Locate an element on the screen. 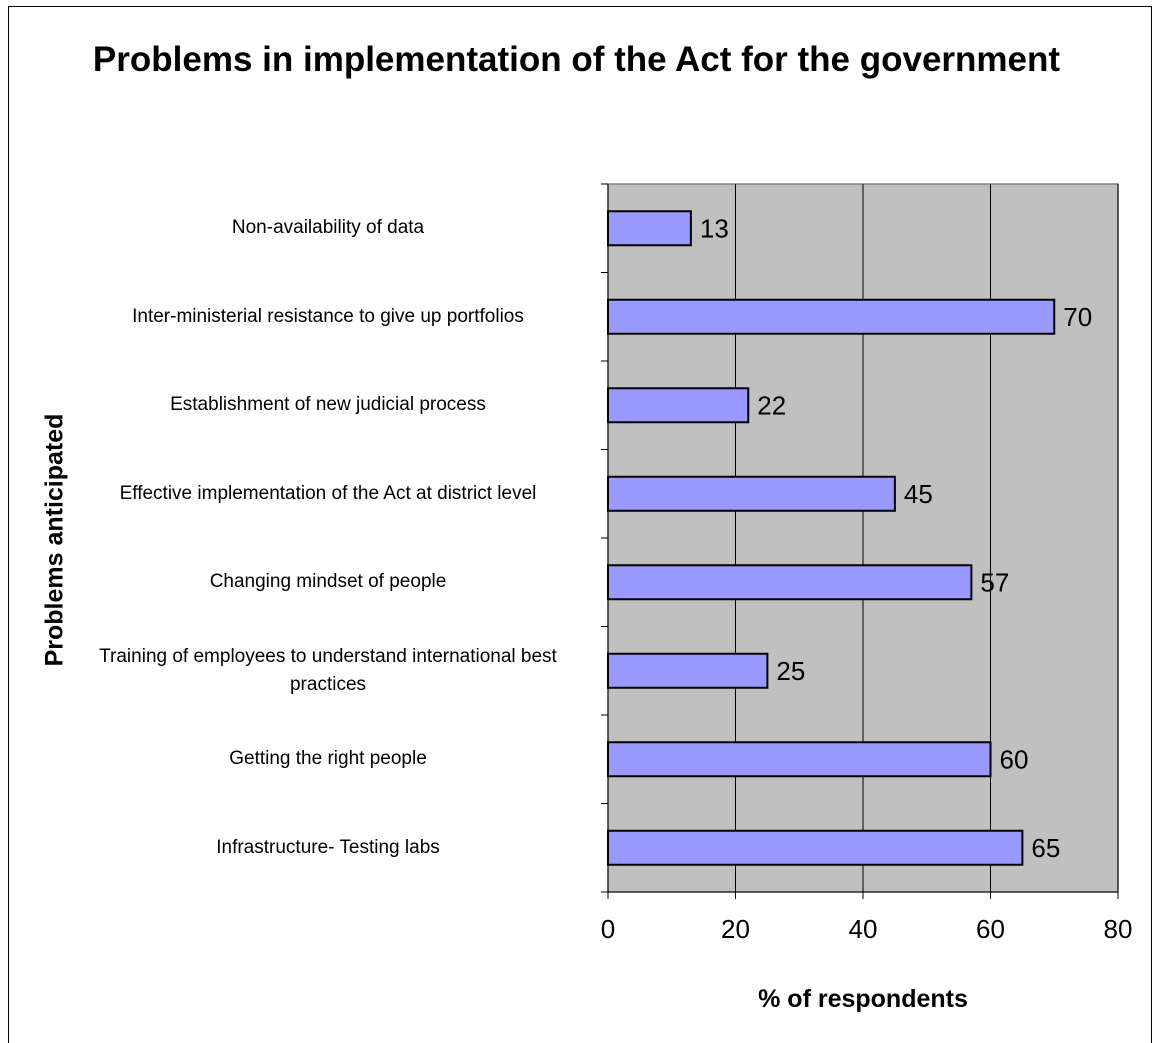 The height and width of the screenshot is (1043, 1153). category-label: Changing mindset of people is located at coordinates (328, 582).